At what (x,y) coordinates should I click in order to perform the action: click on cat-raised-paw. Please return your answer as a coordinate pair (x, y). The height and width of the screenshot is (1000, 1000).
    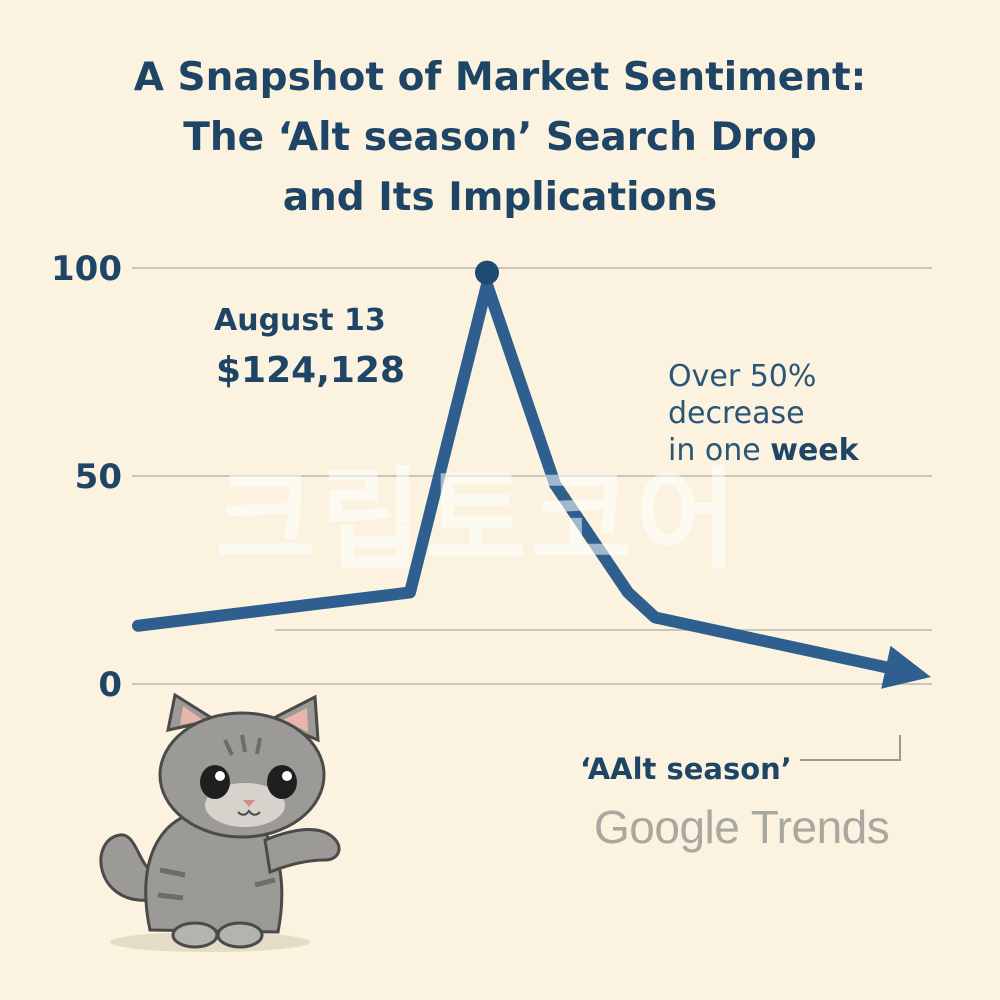
    Looking at the image, I should click on (302, 851).